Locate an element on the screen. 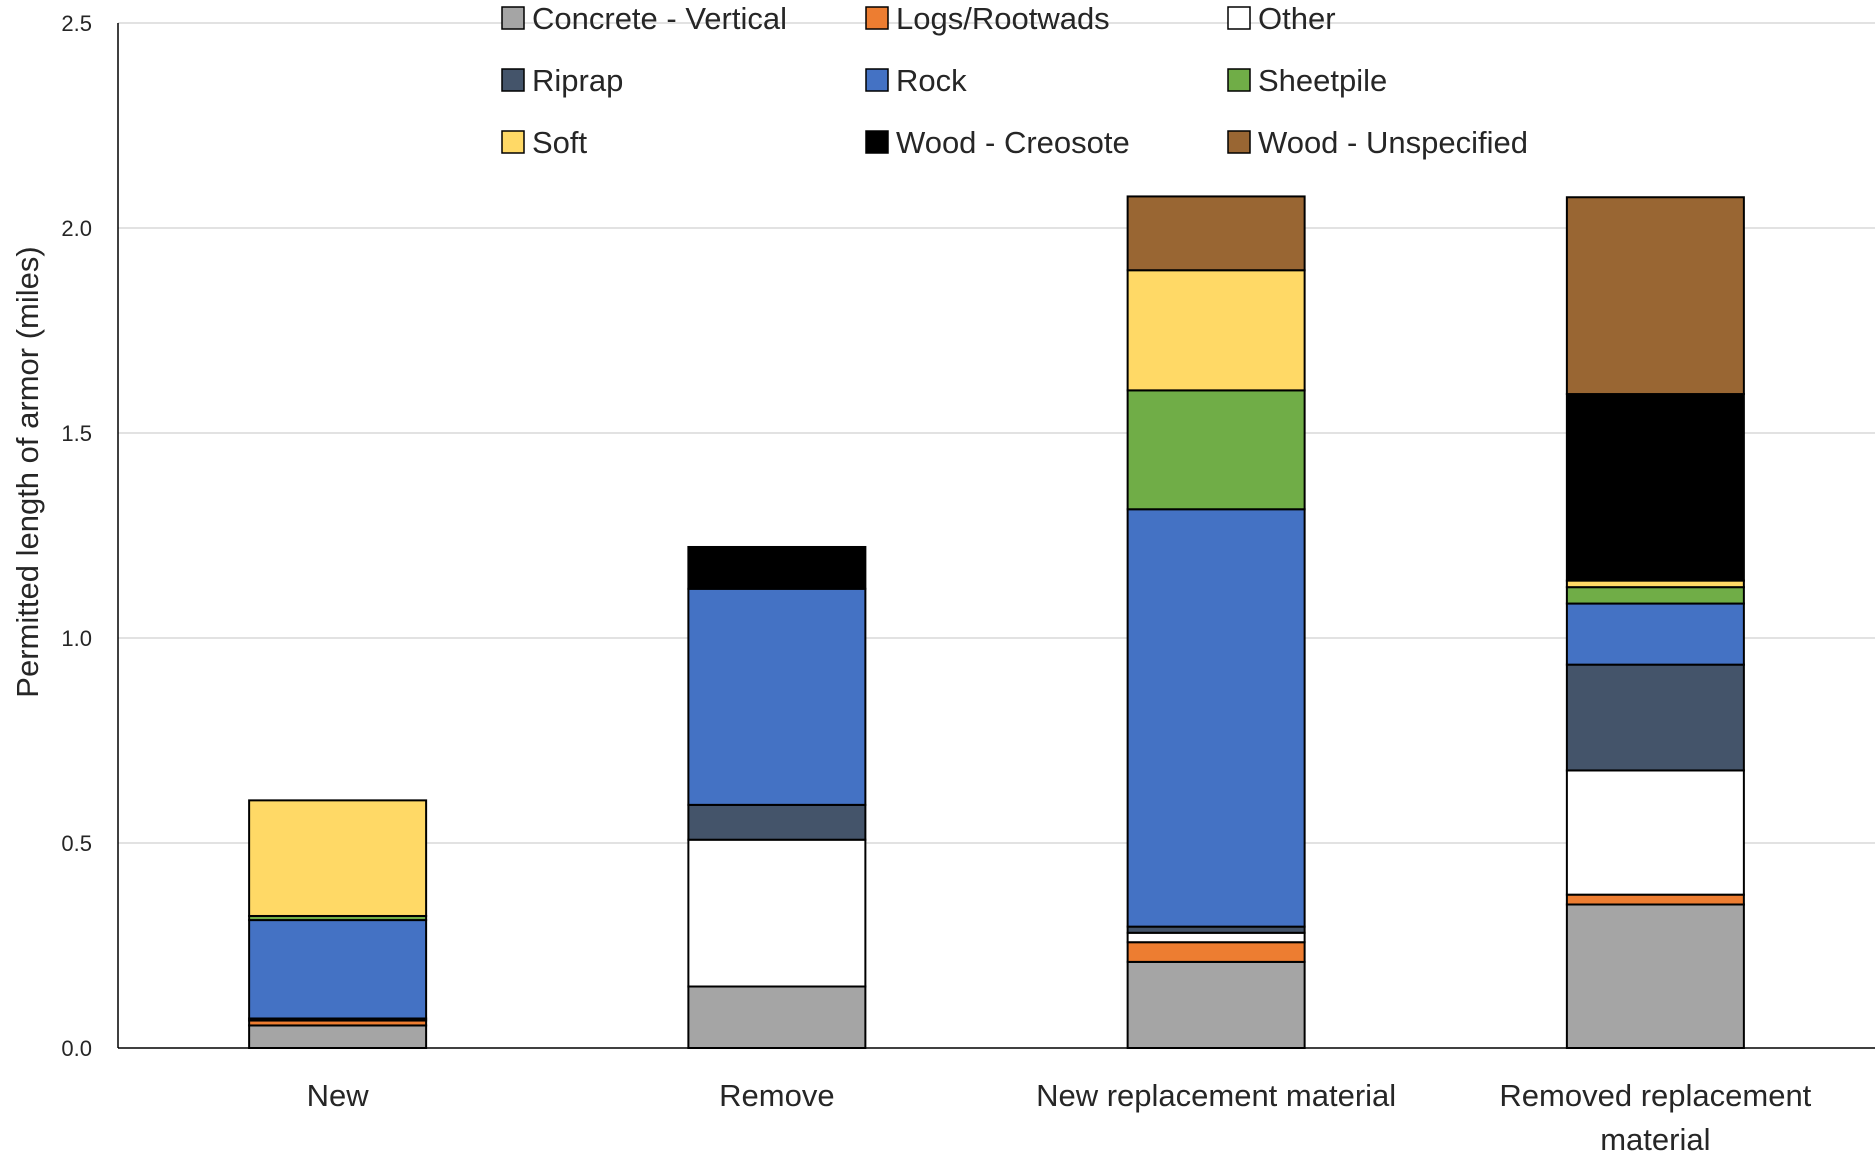 This screenshot has height=1158, width=1875. y-axis-title: Permitted length of armor (miles) is located at coordinates (27, 471).